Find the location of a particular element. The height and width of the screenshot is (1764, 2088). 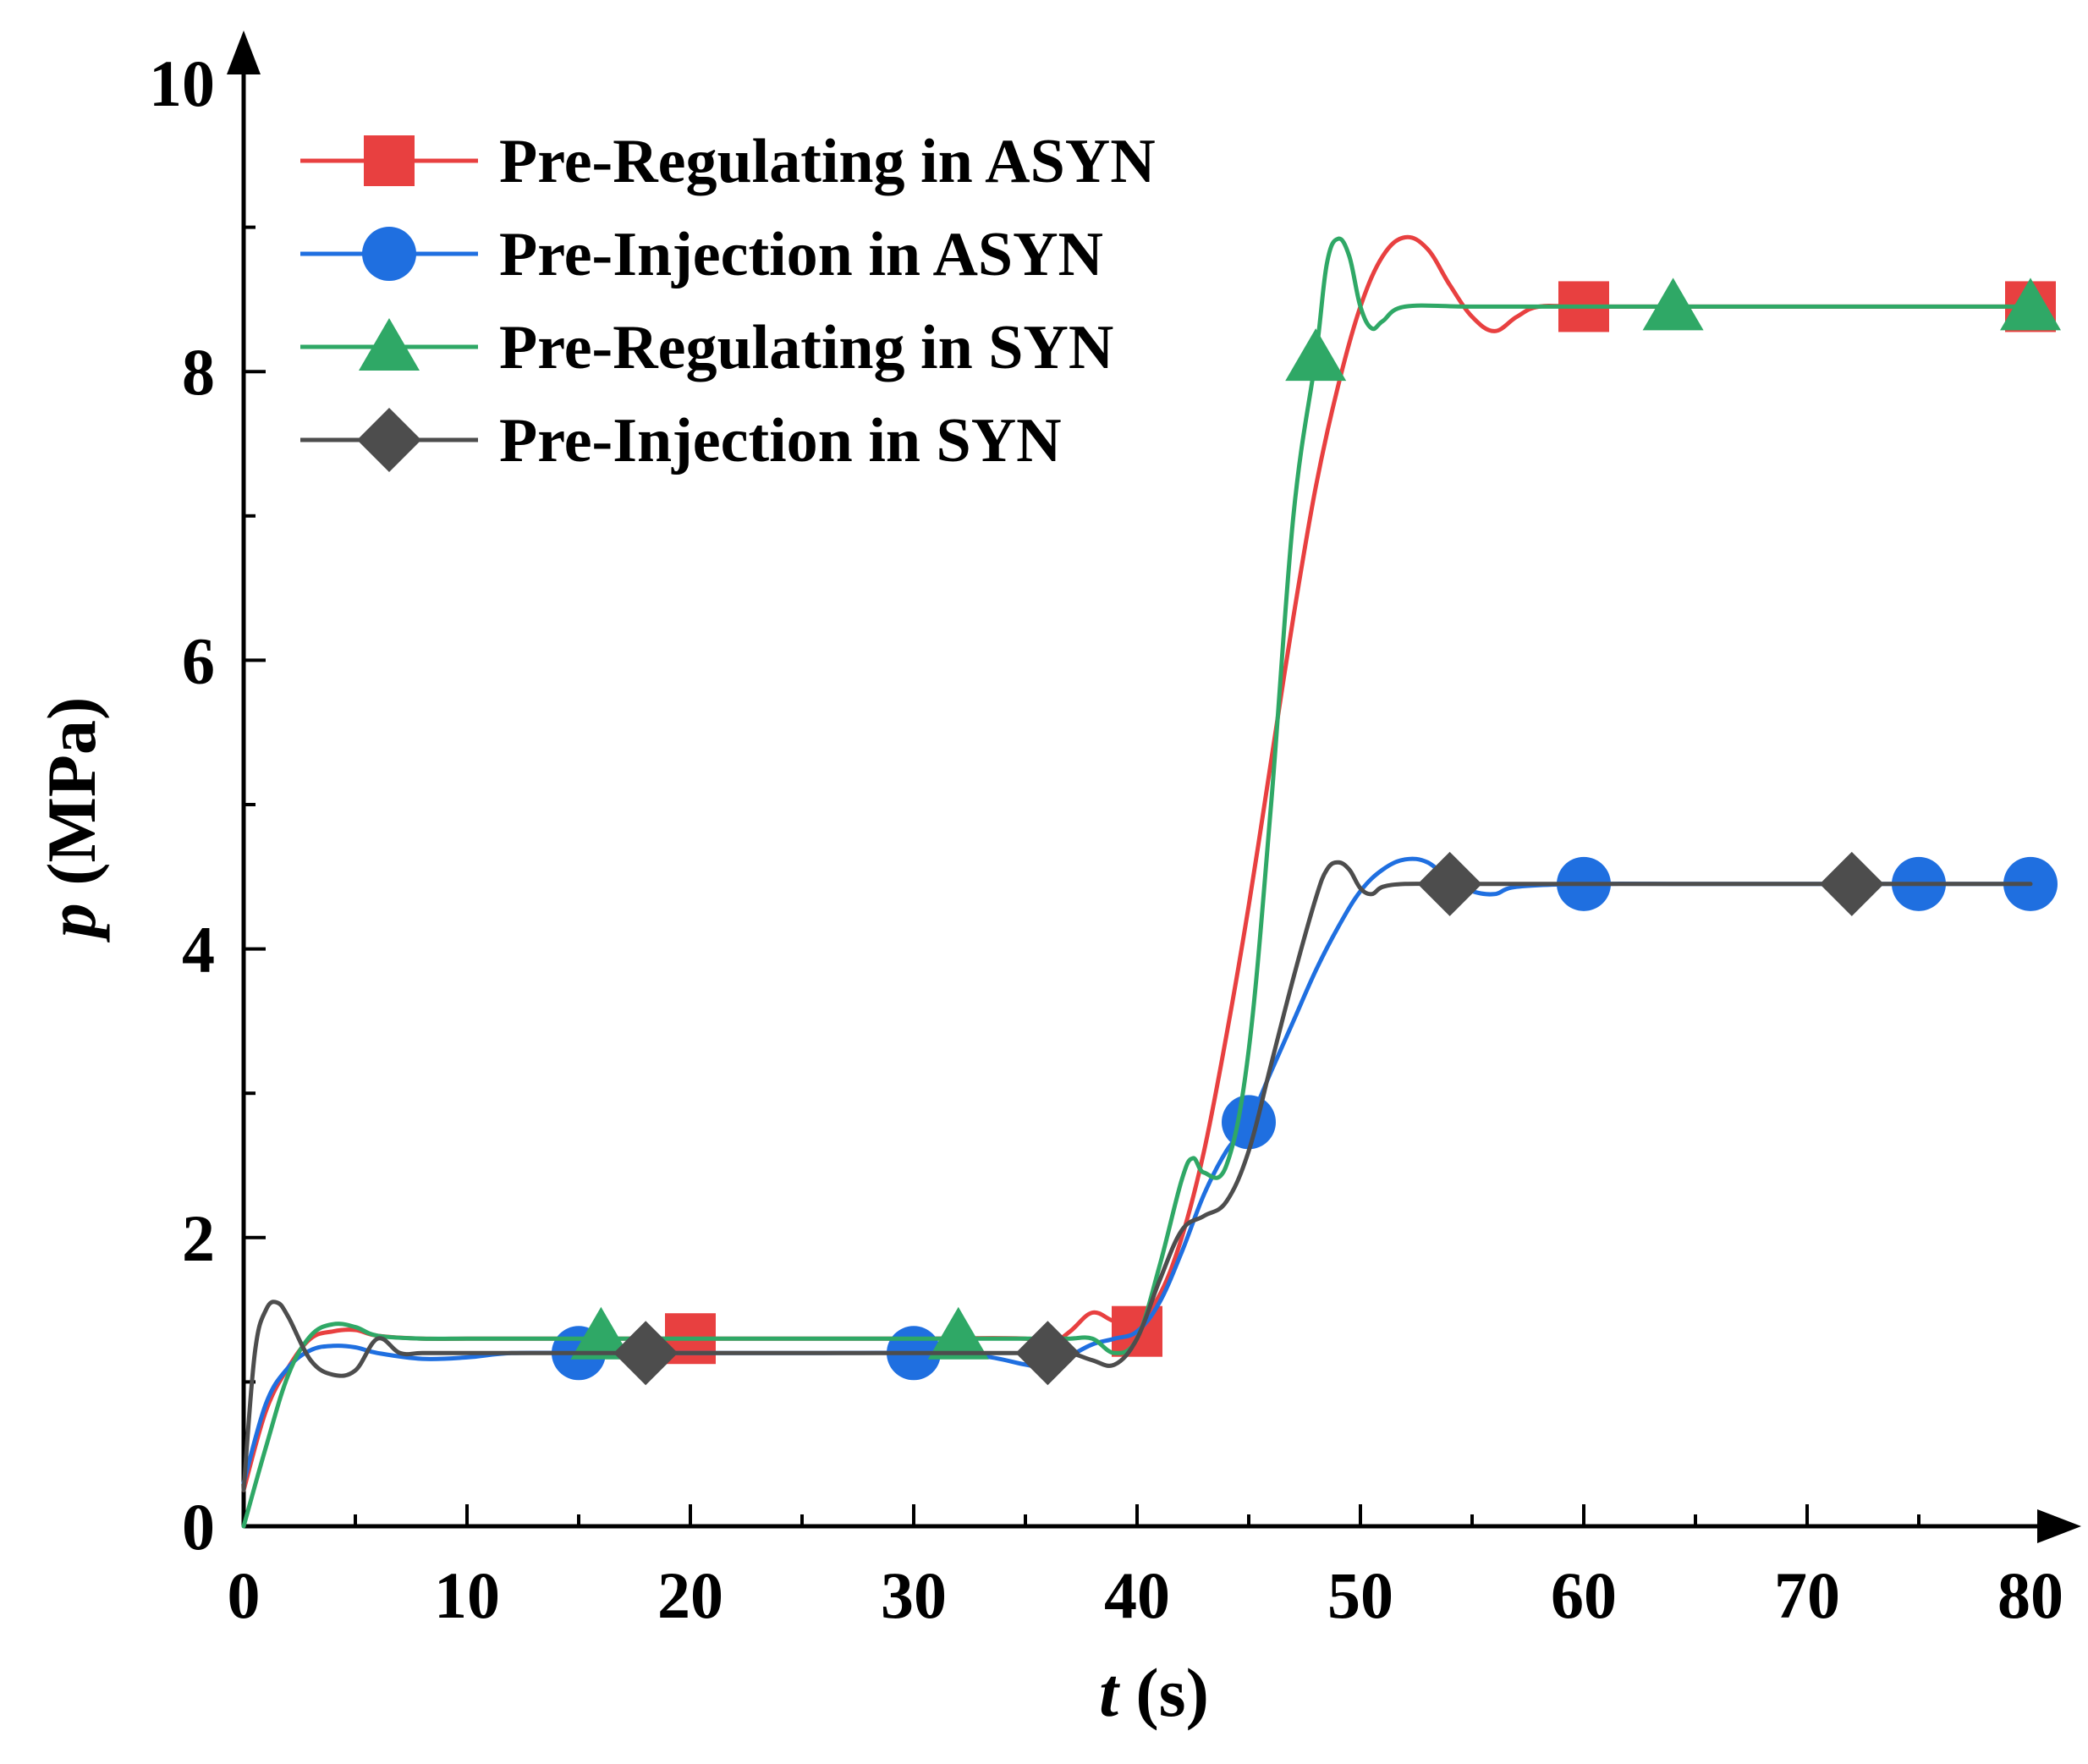

x-axis-unit: (s) is located at coordinates (1163, 1692).